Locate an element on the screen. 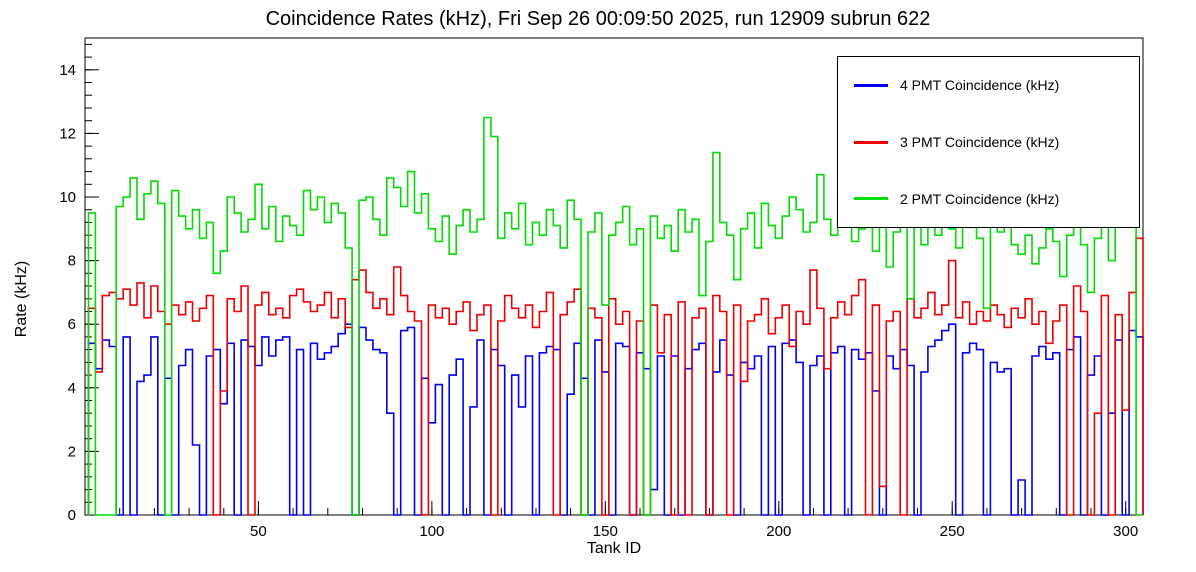 The height and width of the screenshot is (572, 1196). y-tick-label: 4 is located at coordinates (72, 388).